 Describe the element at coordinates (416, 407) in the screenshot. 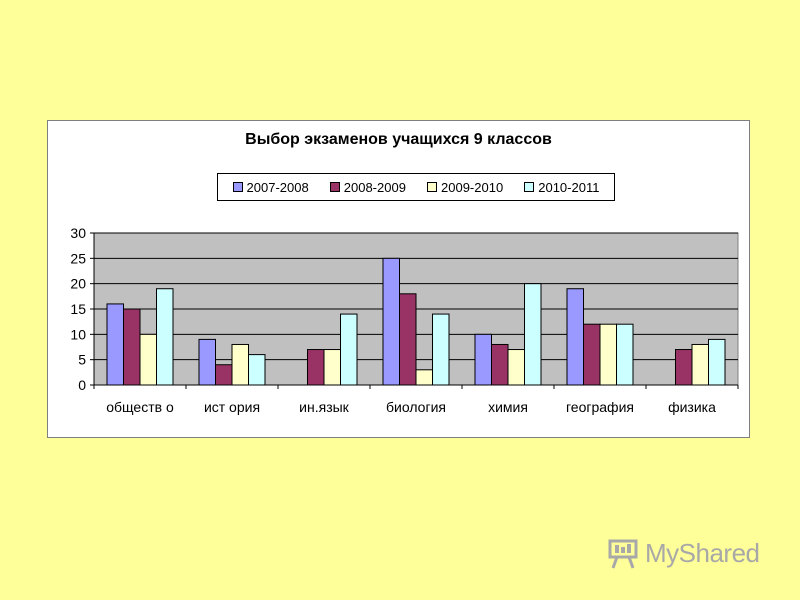

I see `x-tick-label: биология` at that location.